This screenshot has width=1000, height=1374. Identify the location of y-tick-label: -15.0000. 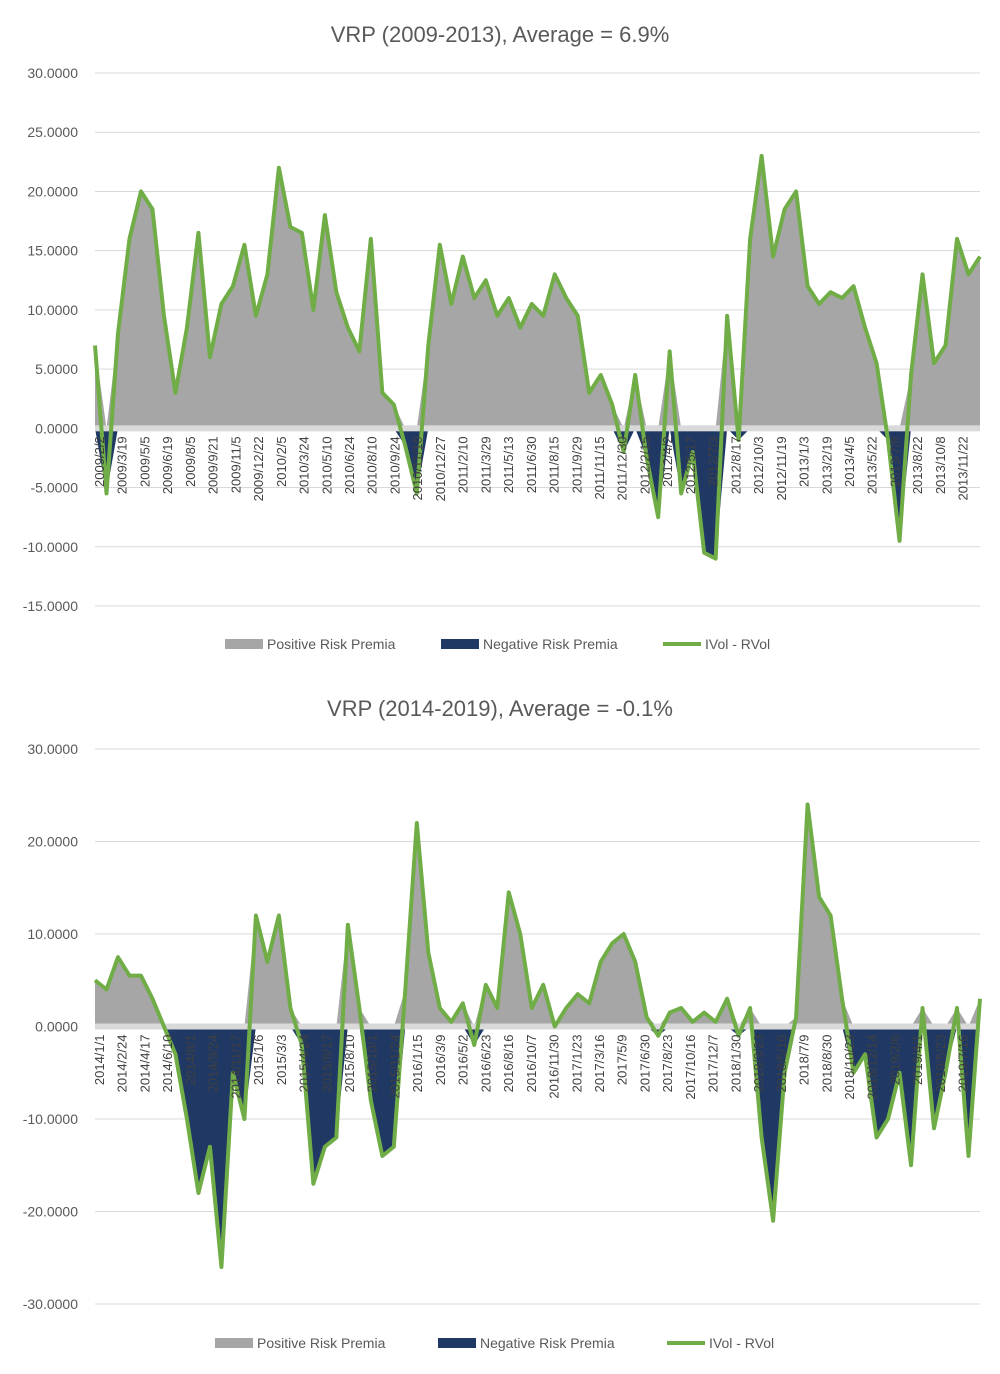
(50, 606).